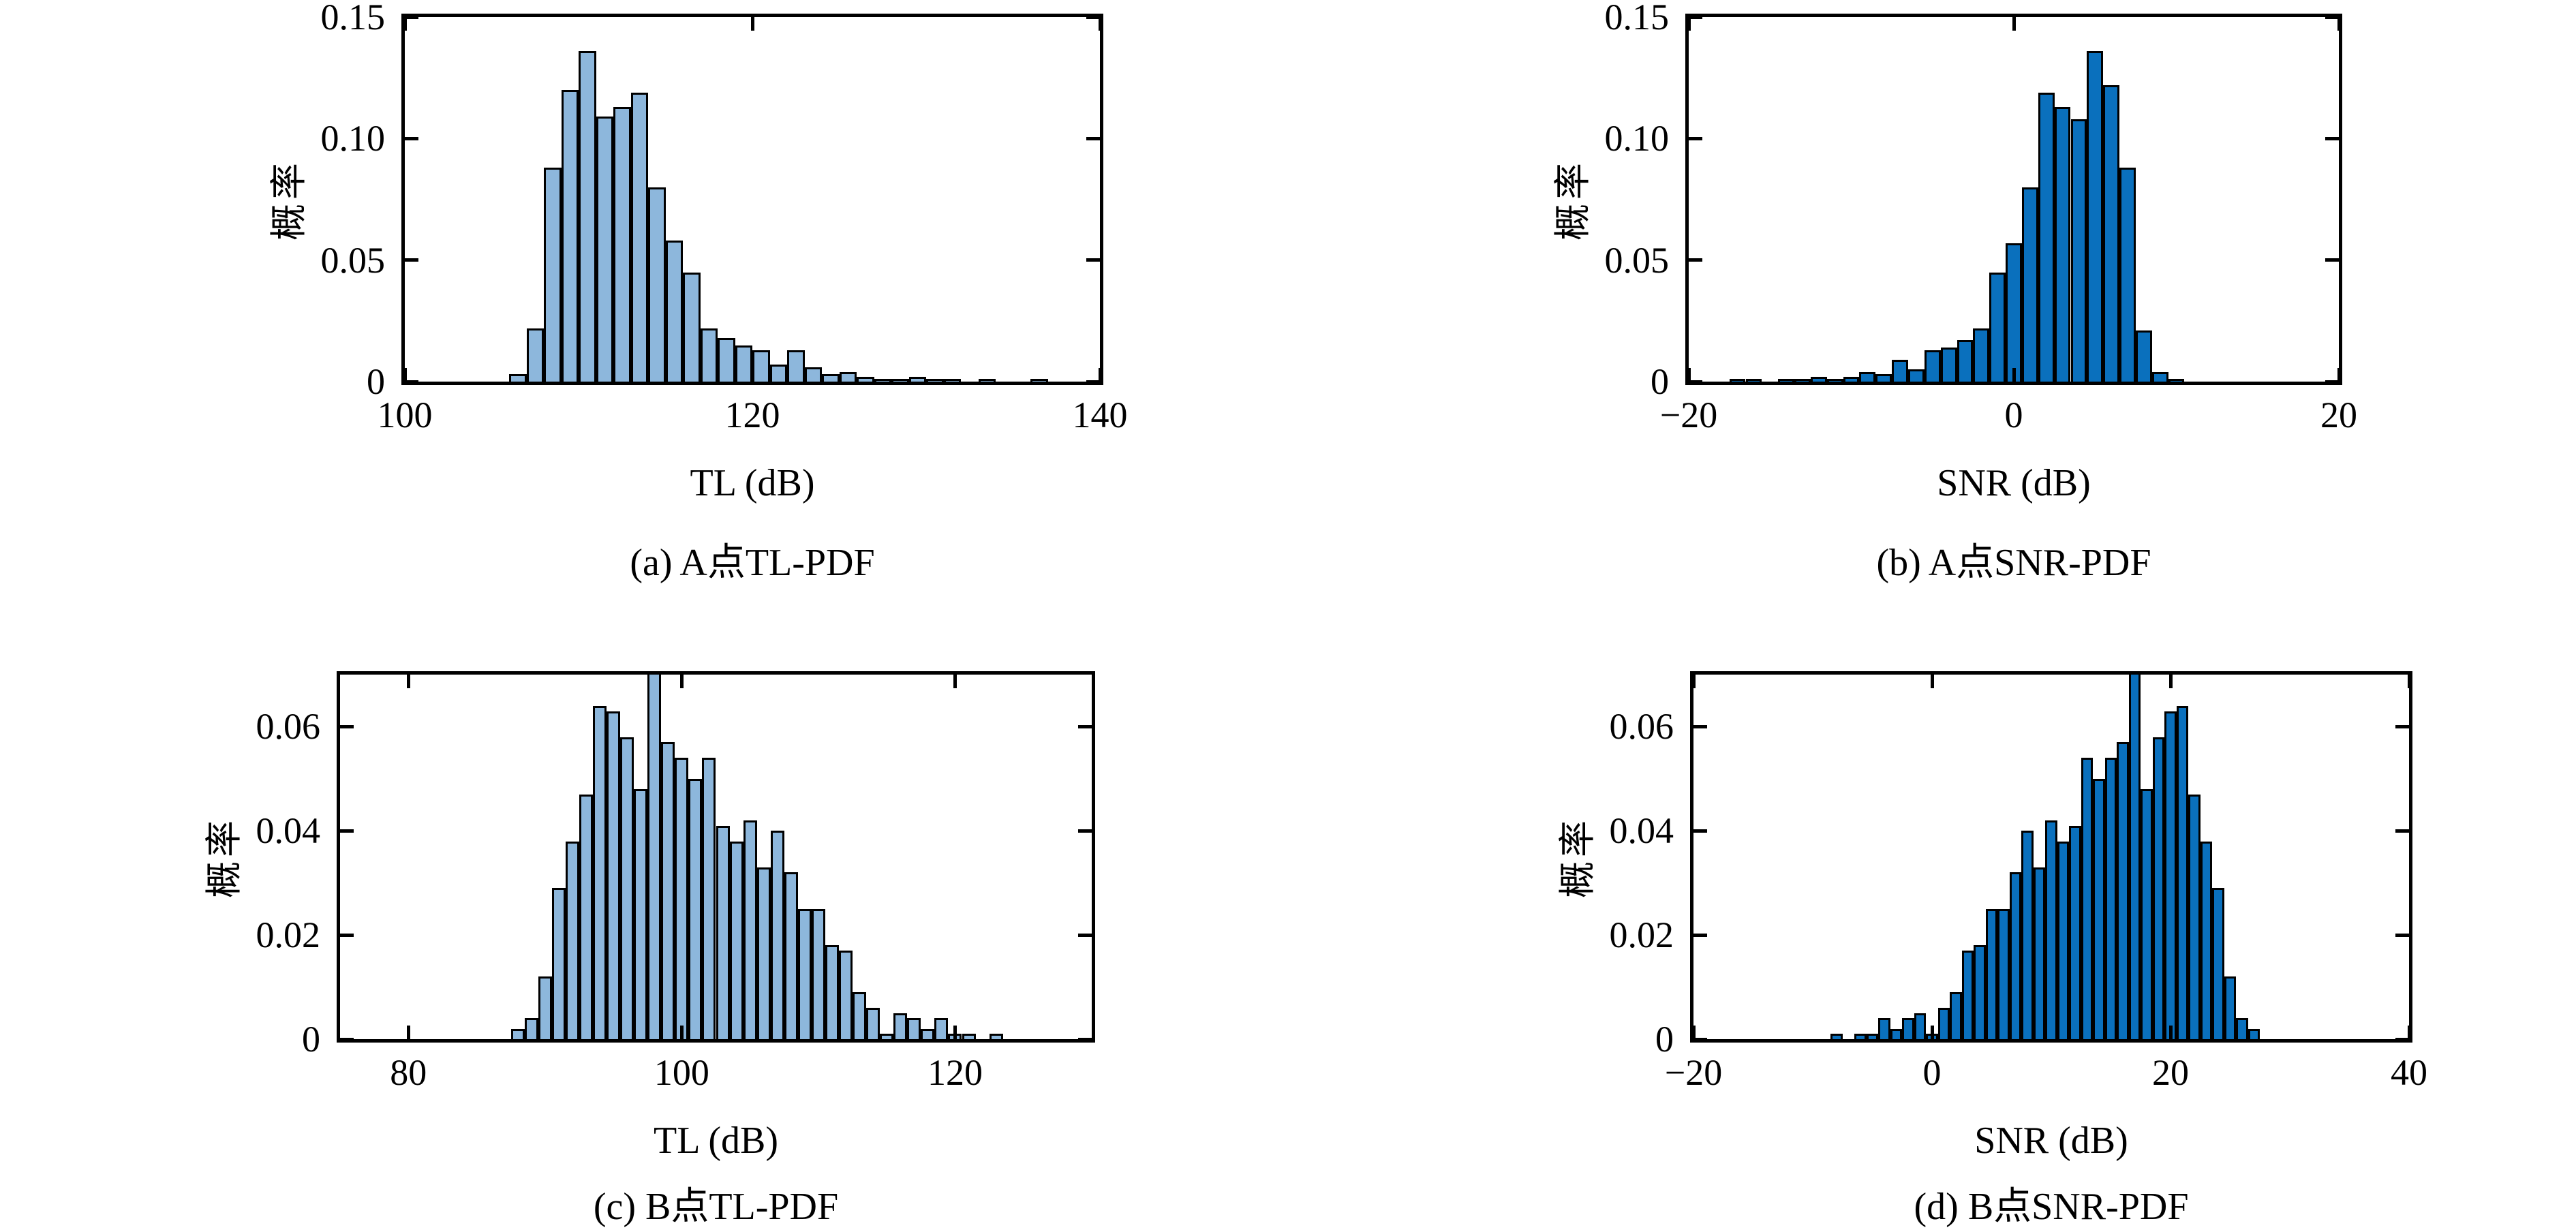 The height and width of the screenshot is (1232, 2576). I want to click on y-tick-label: 0.15, so click(1637, 18).